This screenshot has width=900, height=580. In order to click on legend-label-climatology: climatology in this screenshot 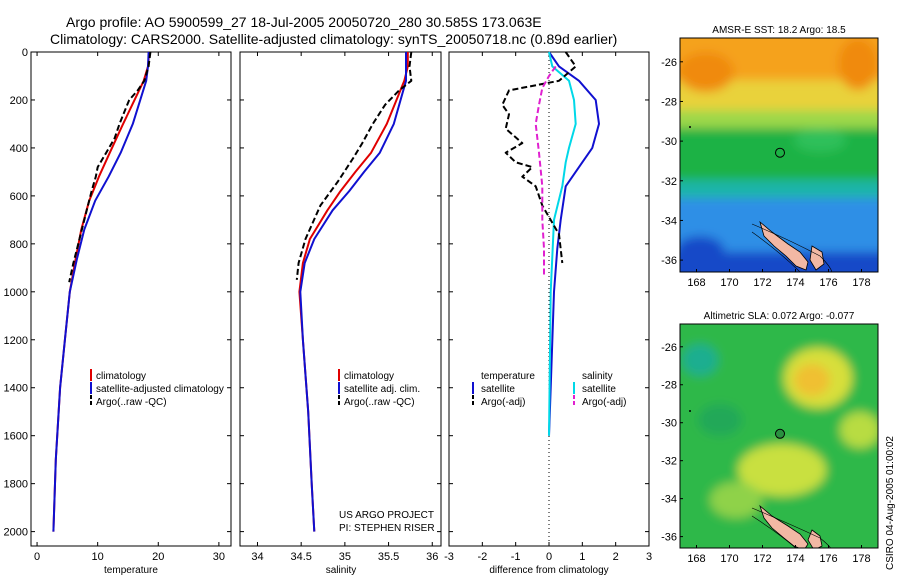, I will do `click(369, 376)`.